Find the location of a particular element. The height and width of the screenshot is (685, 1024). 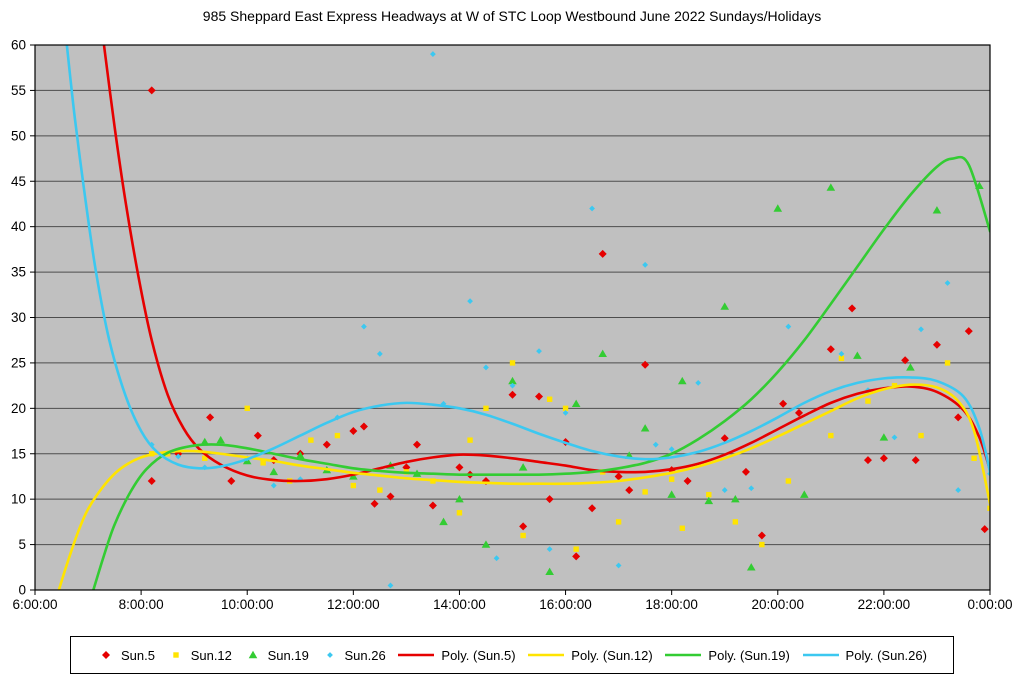

y-tick-label: 40 is located at coordinates (18, 226).